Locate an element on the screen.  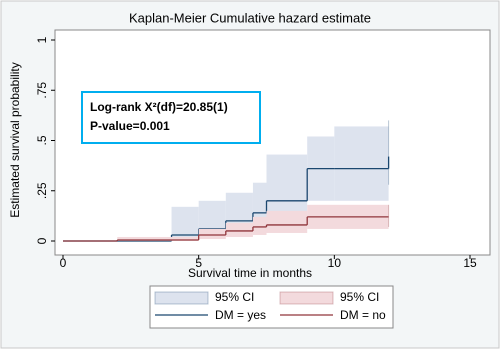
x-tick-label: 10 is located at coordinates (335, 263).